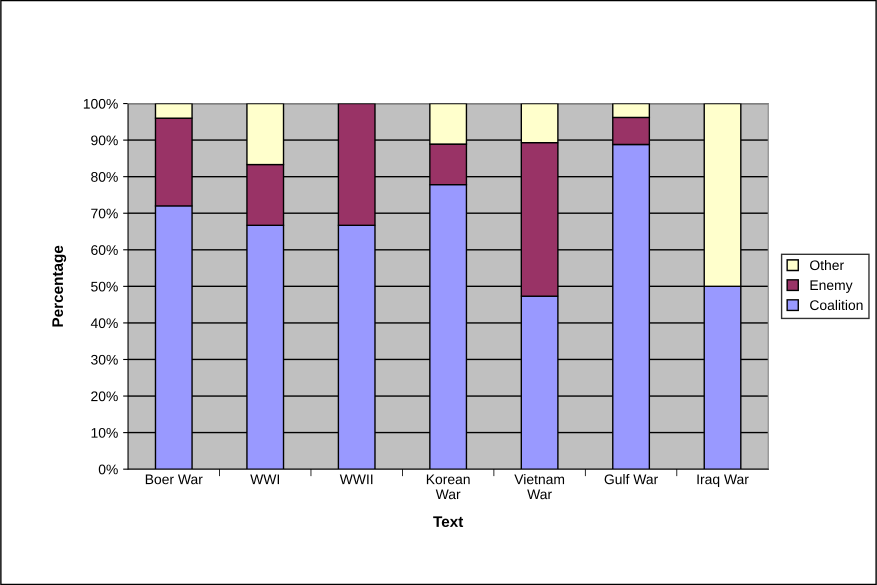 The width and height of the screenshot is (877, 585). I want to click on y-tick-label: 90%, so click(104, 140).